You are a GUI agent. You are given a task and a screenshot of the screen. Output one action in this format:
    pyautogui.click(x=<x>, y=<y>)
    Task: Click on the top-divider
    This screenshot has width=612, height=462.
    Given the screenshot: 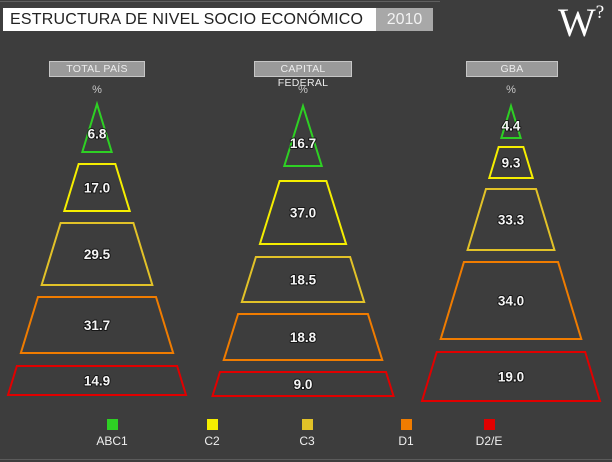 What is the action you would take?
    pyautogui.click(x=220, y=1)
    